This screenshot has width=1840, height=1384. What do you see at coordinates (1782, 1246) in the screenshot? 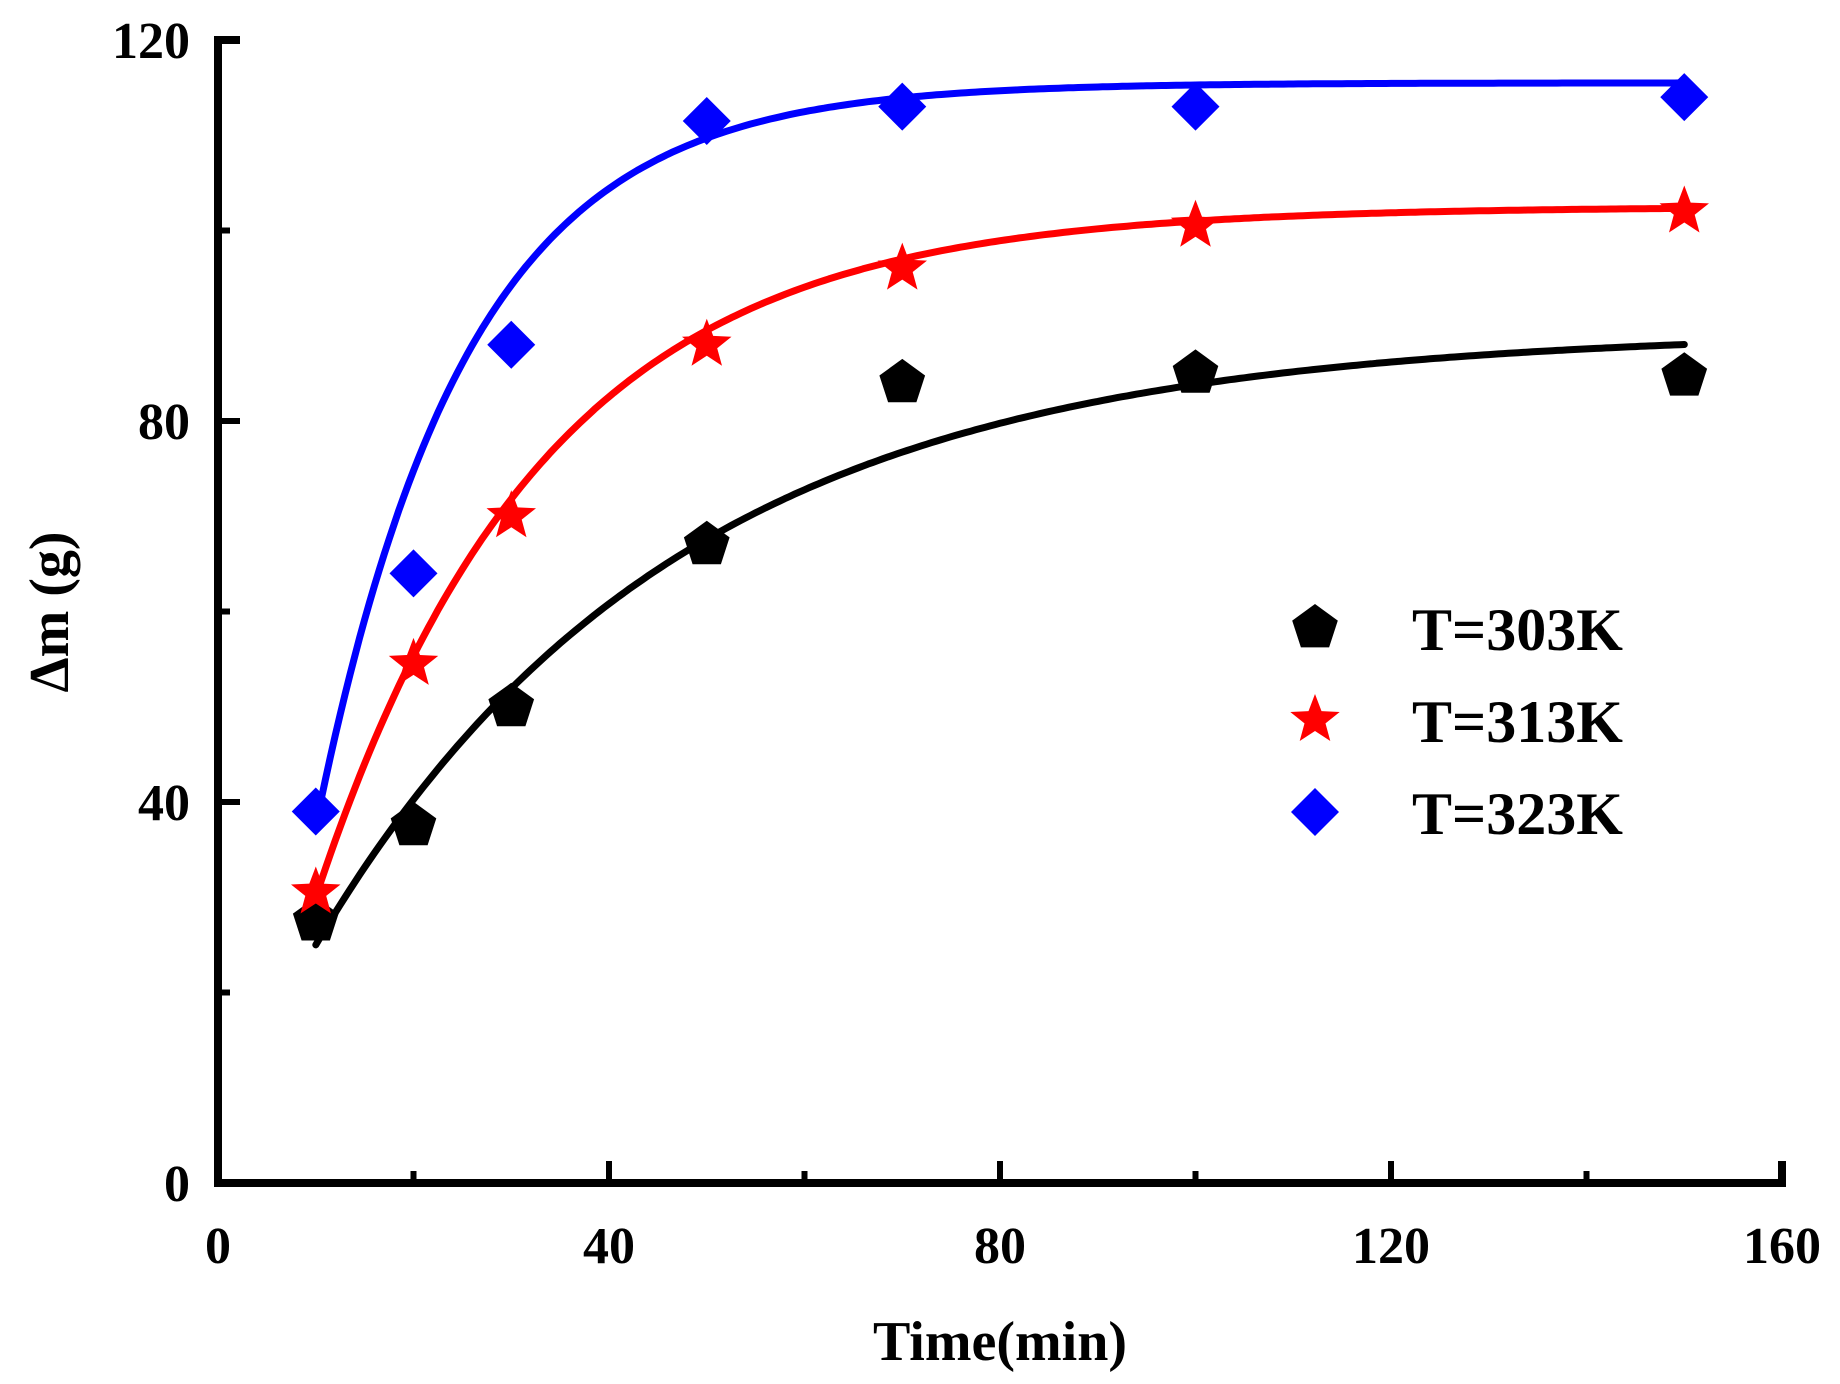
I see `x-tick-label: 160` at bounding box center [1782, 1246].